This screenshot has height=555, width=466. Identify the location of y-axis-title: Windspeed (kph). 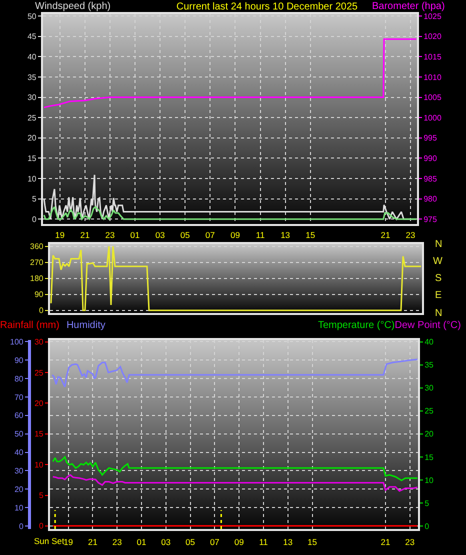
(73, 6).